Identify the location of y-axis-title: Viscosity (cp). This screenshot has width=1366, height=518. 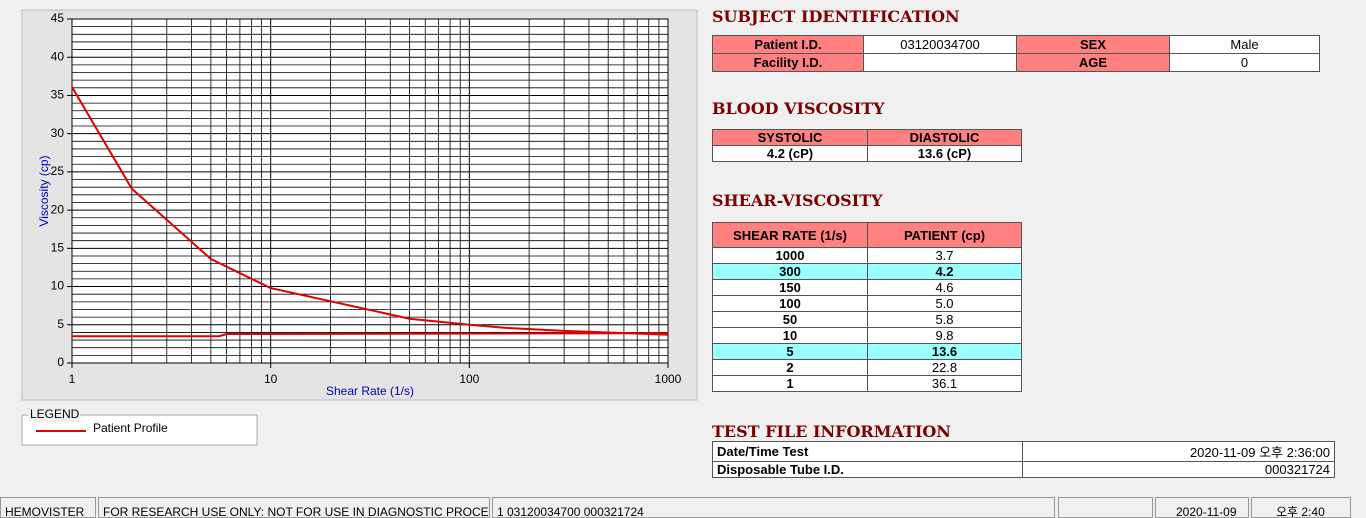
(44, 190).